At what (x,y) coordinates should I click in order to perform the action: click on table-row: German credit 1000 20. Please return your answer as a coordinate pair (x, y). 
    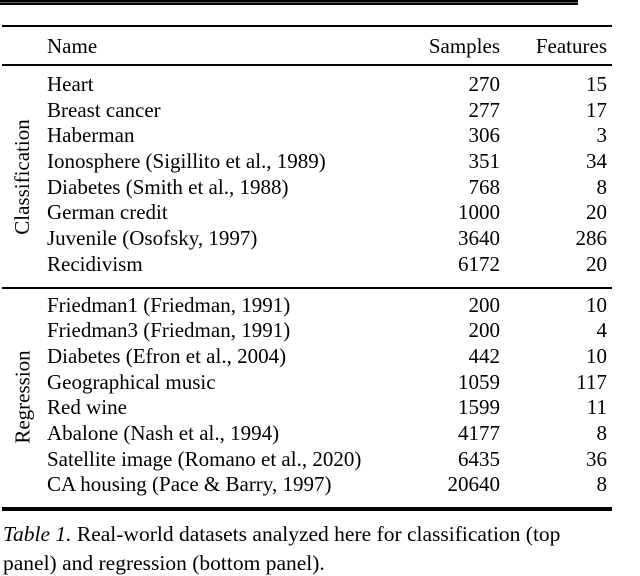
    Looking at the image, I should click on (307, 213).